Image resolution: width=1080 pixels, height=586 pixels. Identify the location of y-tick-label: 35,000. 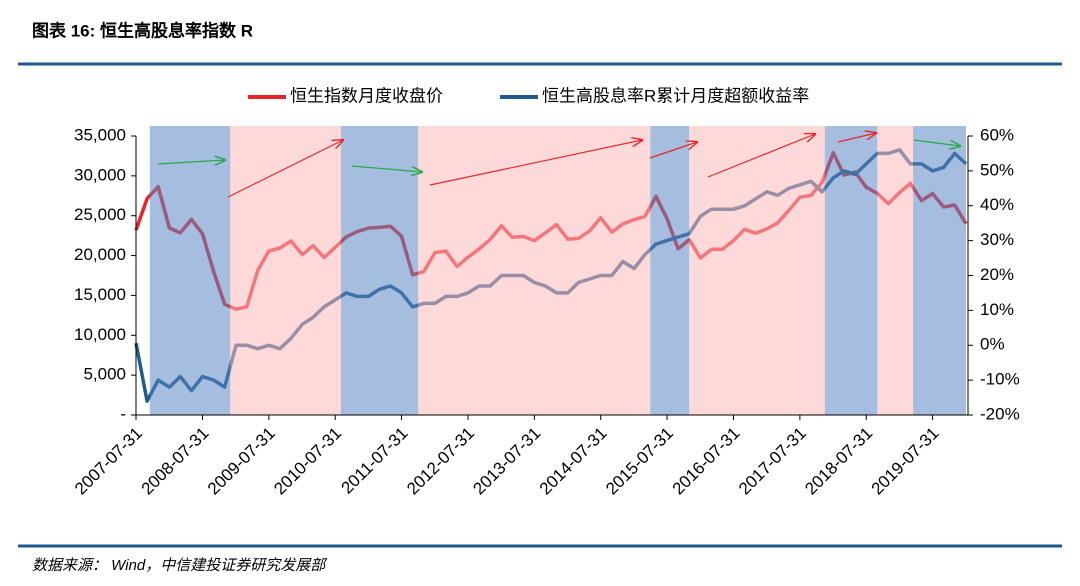
(100, 134).